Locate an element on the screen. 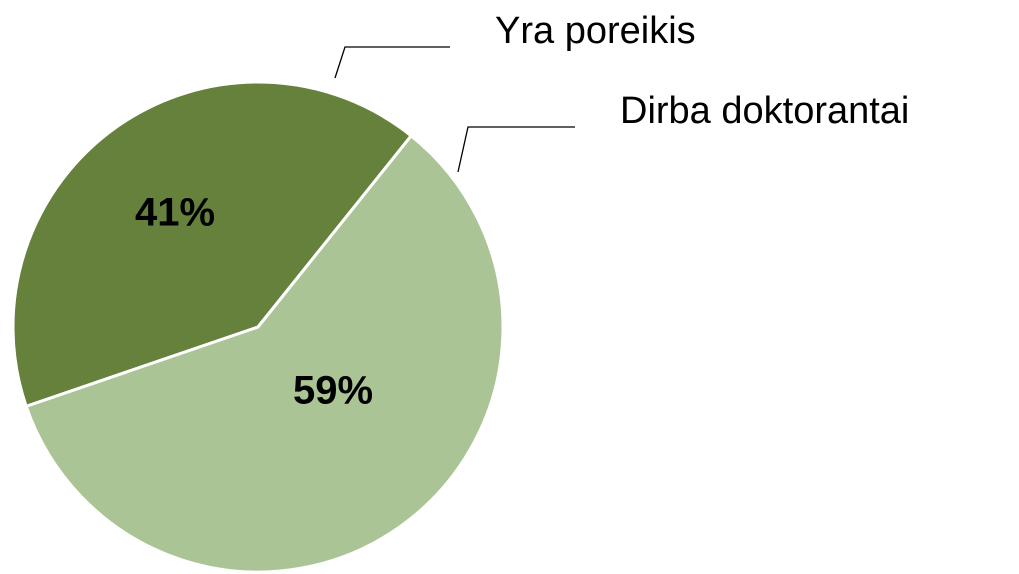 Image resolution: width=1019 pixels, height=574 pixels. data-label: 59% is located at coordinates (333, 391).